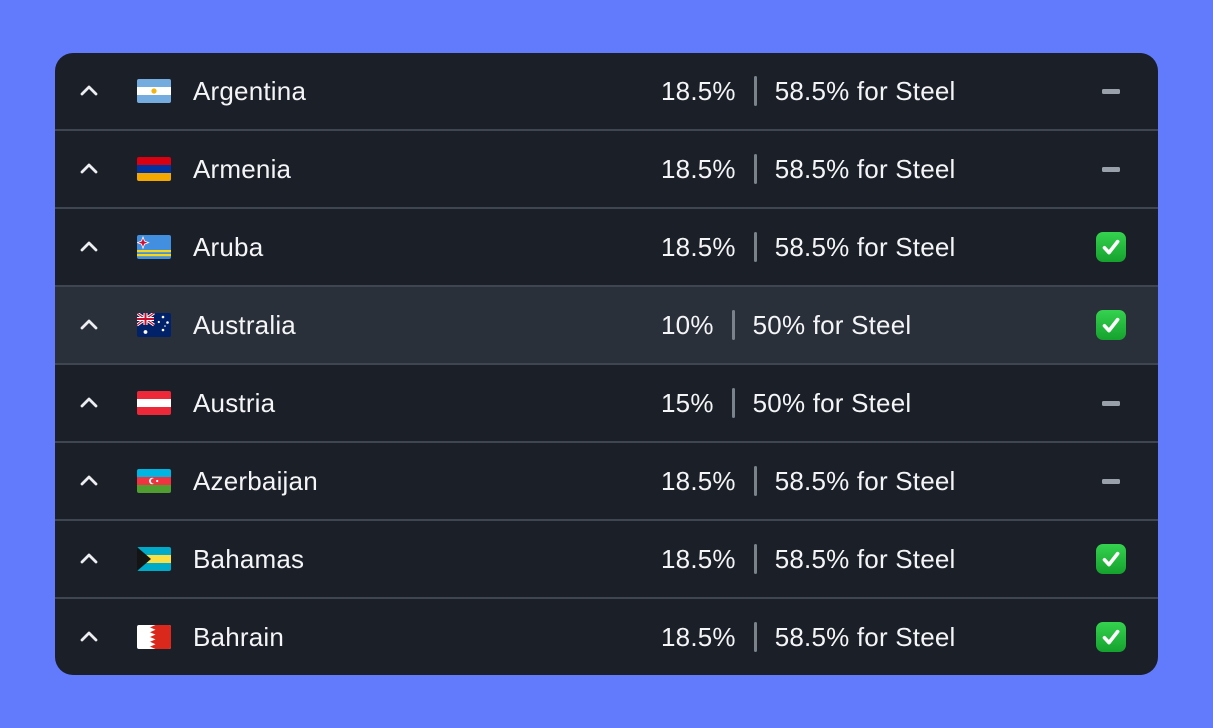 This screenshot has height=728, width=1213. What do you see at coordinates (154, 481) in the screenshot?
I see `azerbaijan-flag-icon` at bounding box center [154, 481].